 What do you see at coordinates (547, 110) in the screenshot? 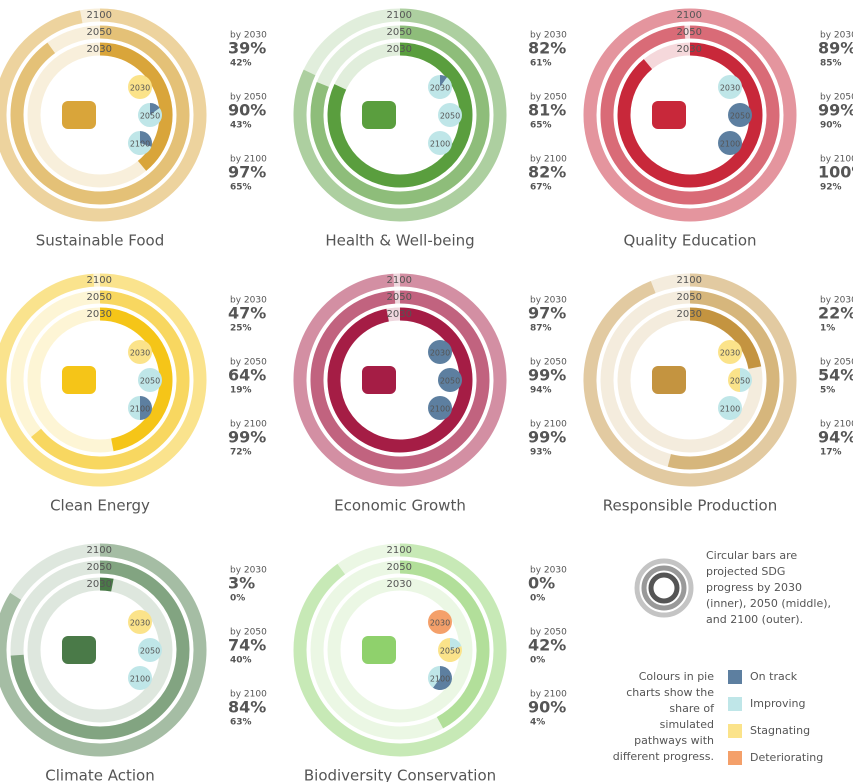
I see `value-label: 81%` at bounding box center [547, 110].